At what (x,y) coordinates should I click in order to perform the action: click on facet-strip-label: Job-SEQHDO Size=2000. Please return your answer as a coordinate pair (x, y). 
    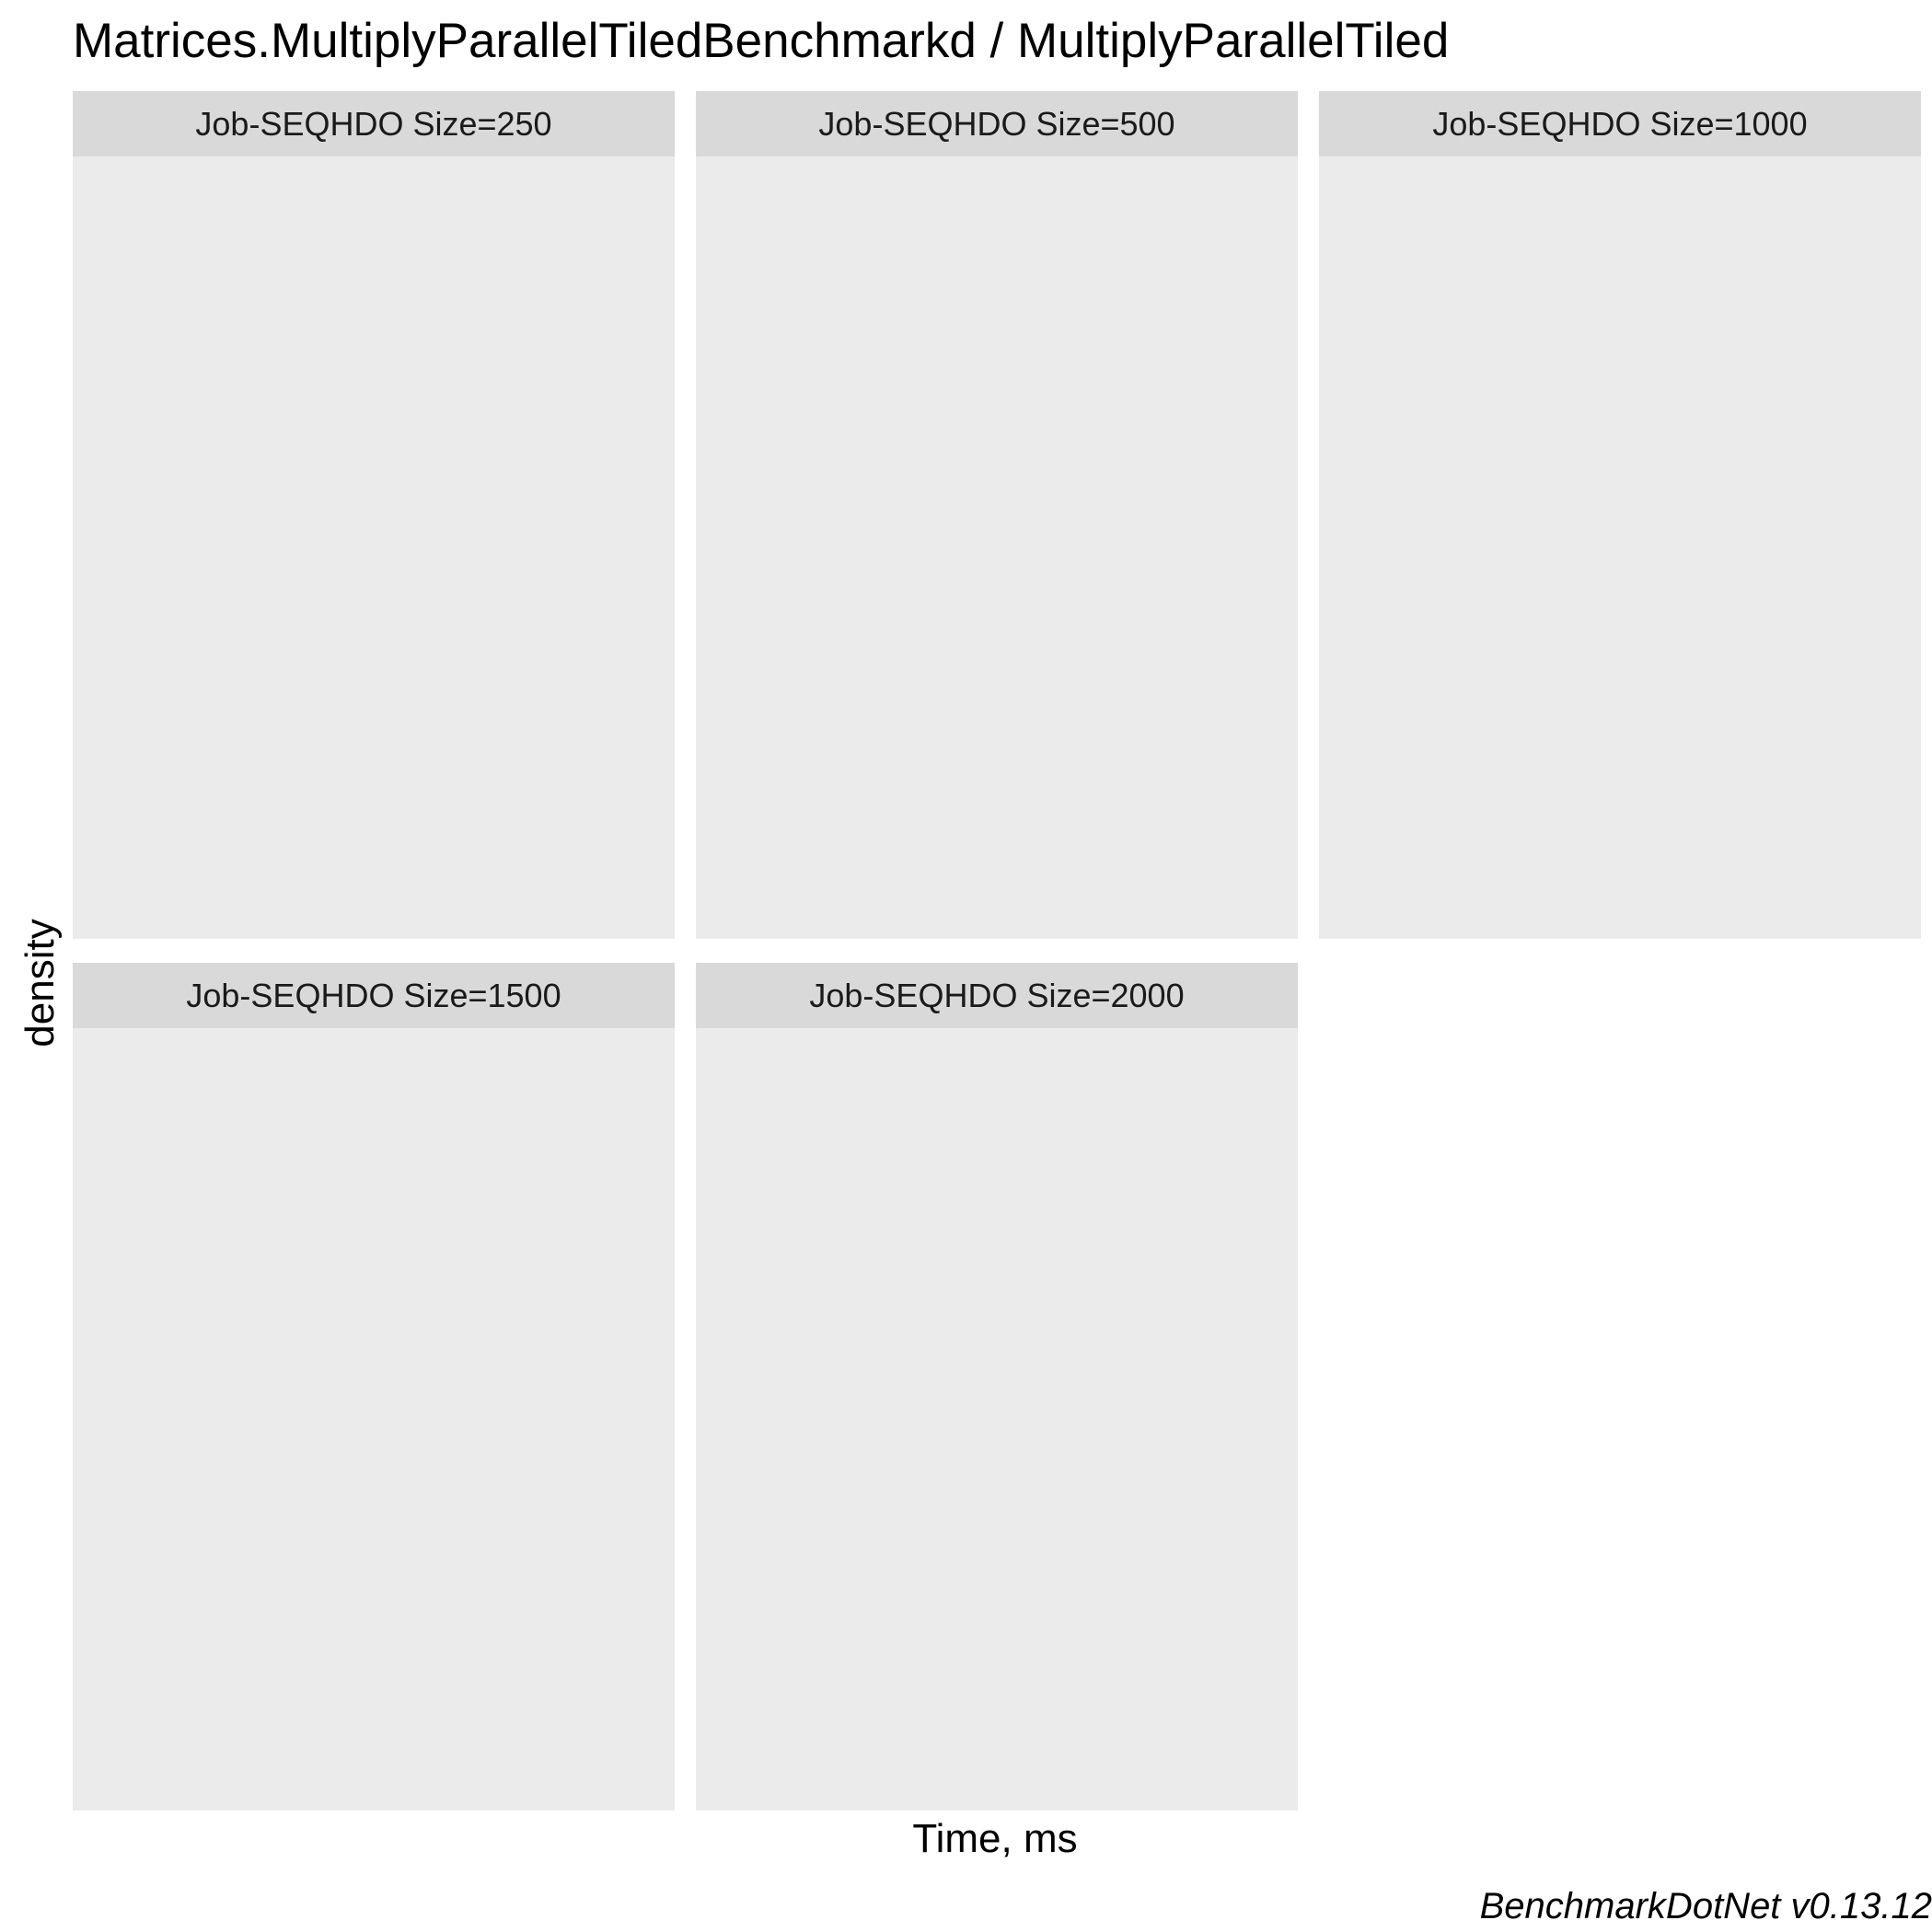
    Looking at the image, I should click on (997, 996).